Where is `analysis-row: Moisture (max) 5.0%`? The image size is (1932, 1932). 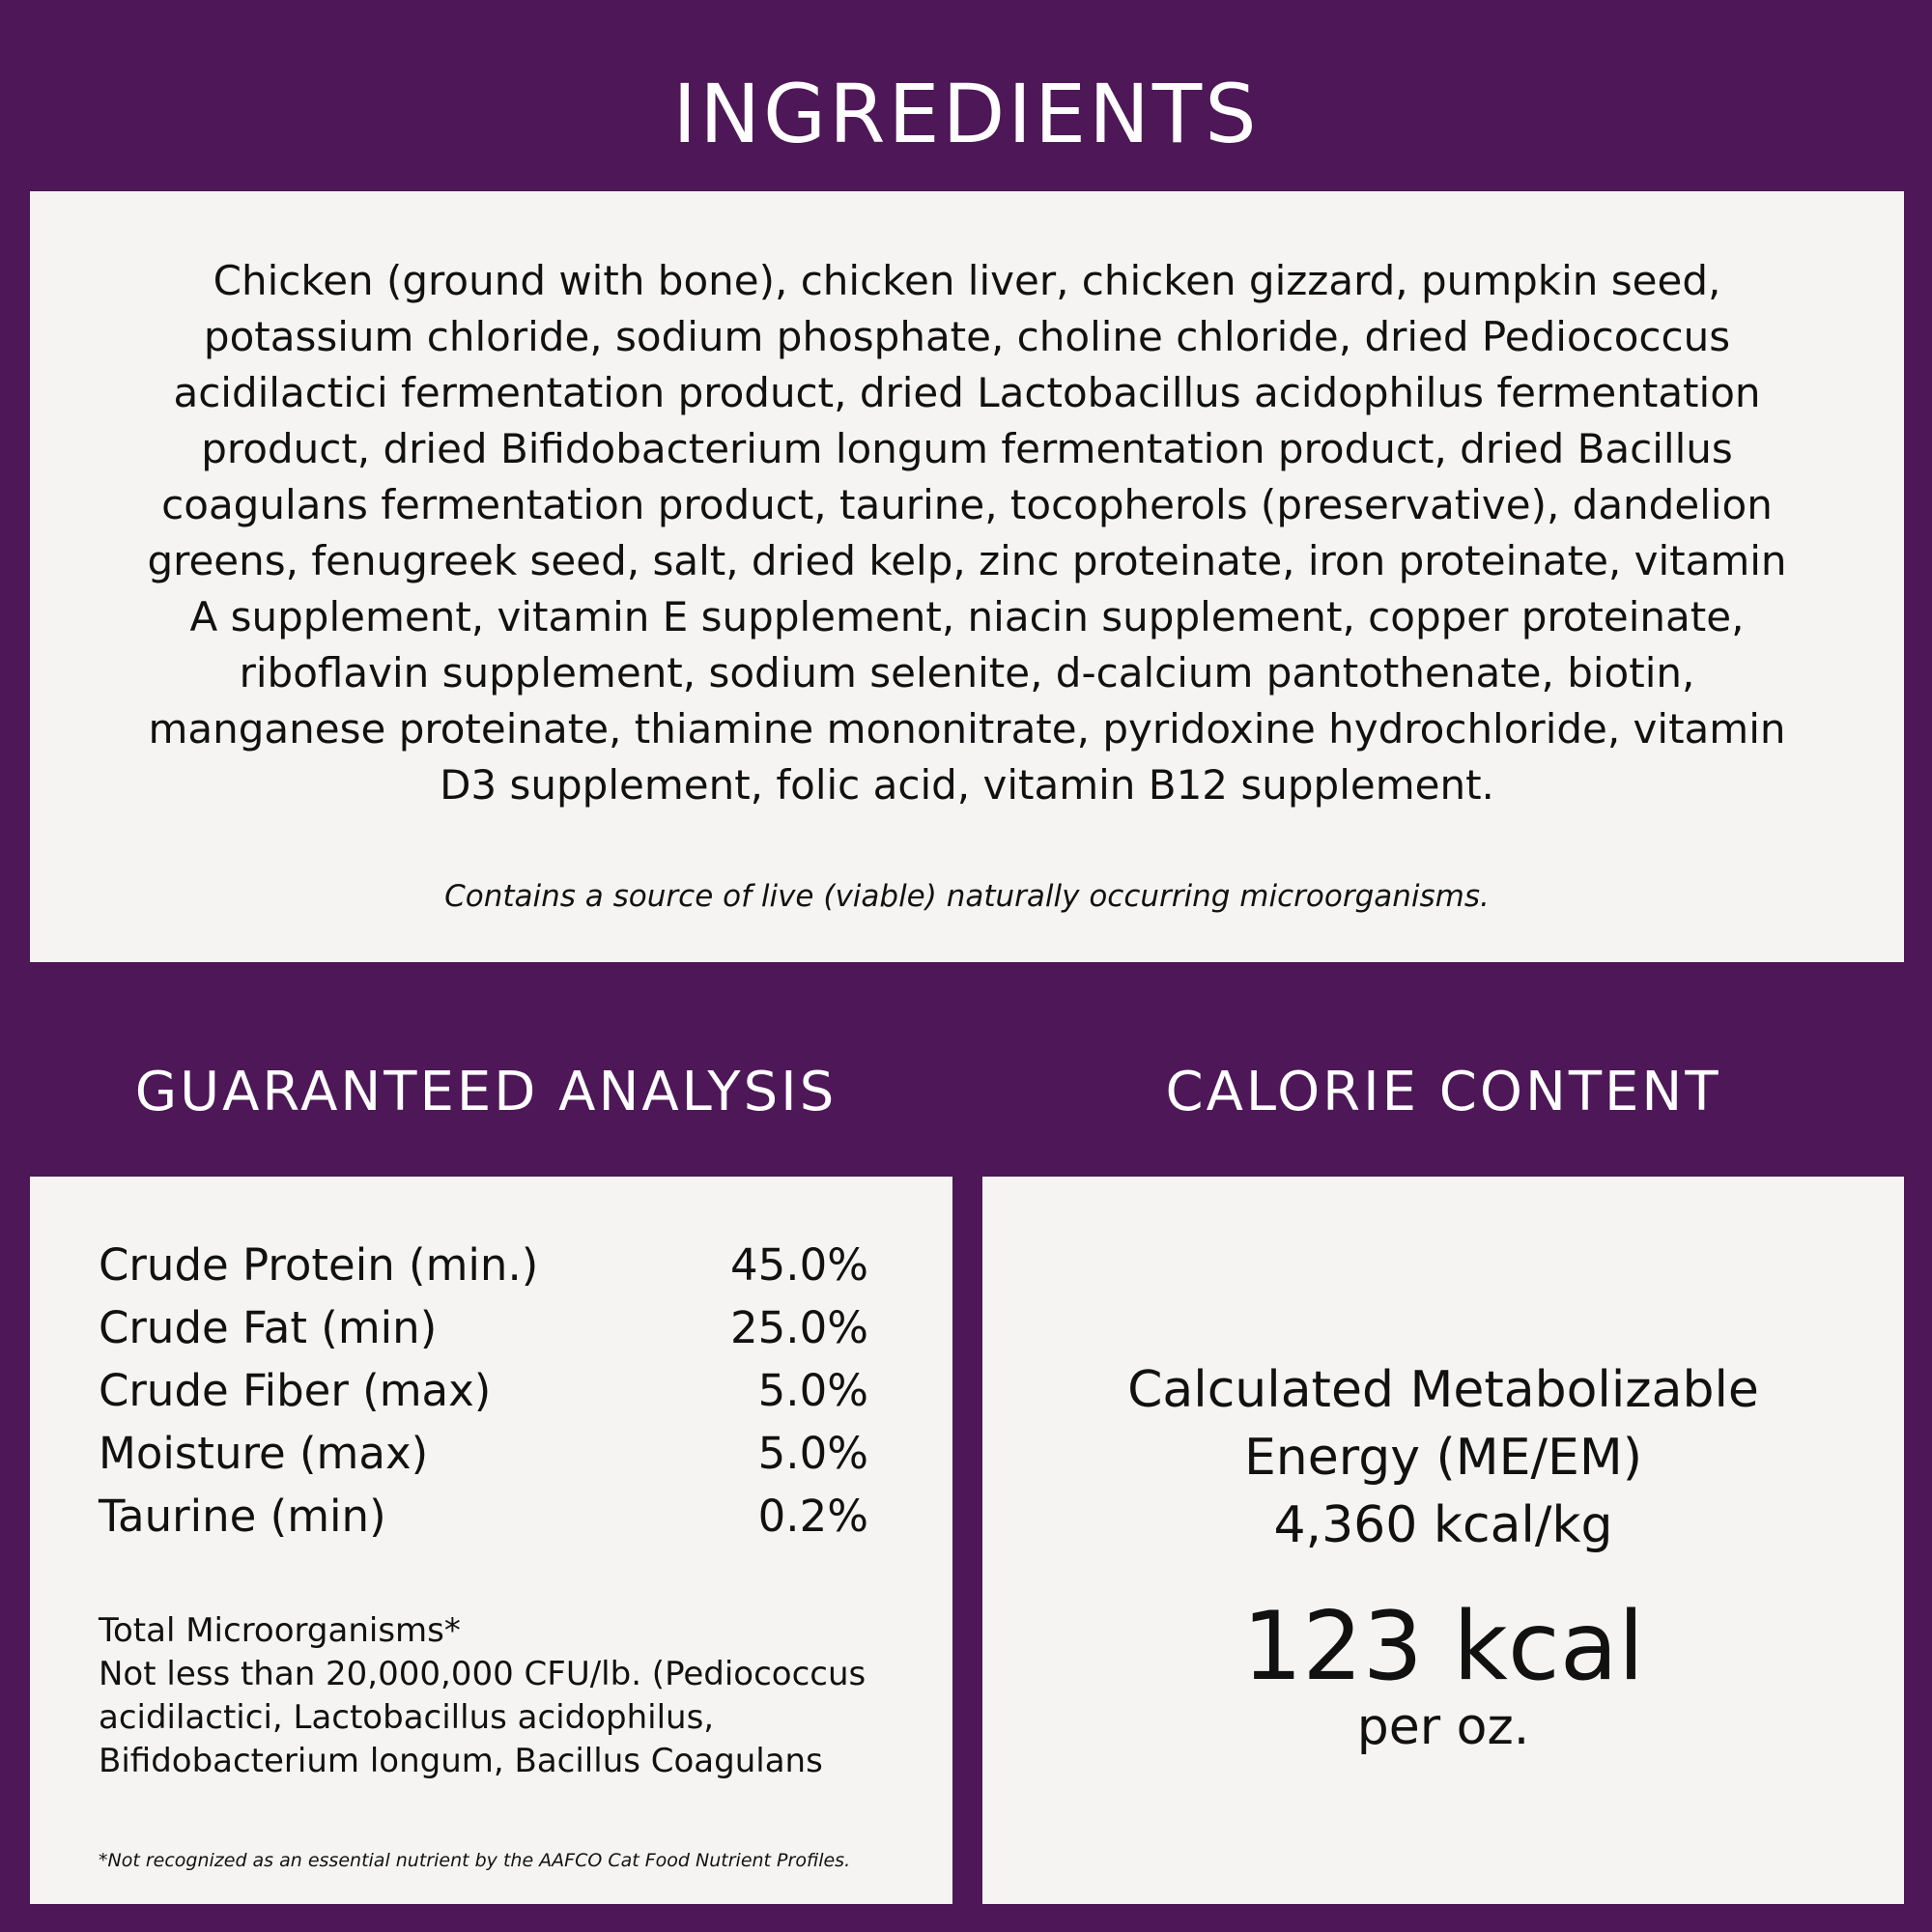 analysis-row: Moisture (max) 5.0% is located at coordinates (483, 1453).